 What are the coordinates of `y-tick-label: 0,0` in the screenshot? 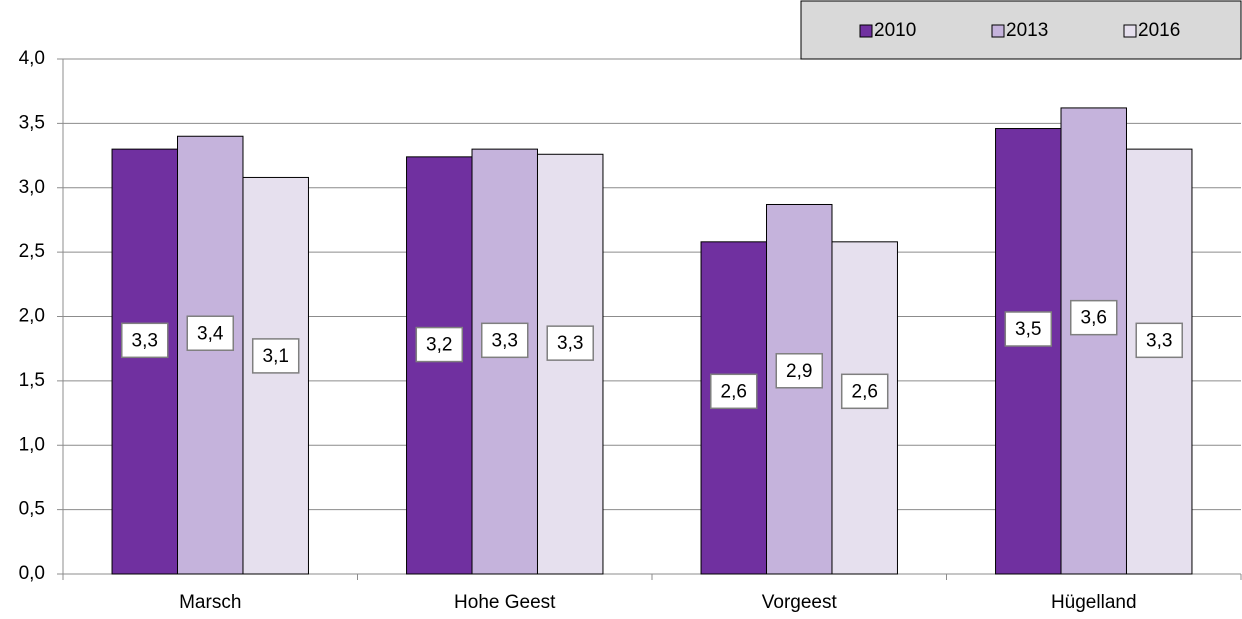 It's located at (32, 573).